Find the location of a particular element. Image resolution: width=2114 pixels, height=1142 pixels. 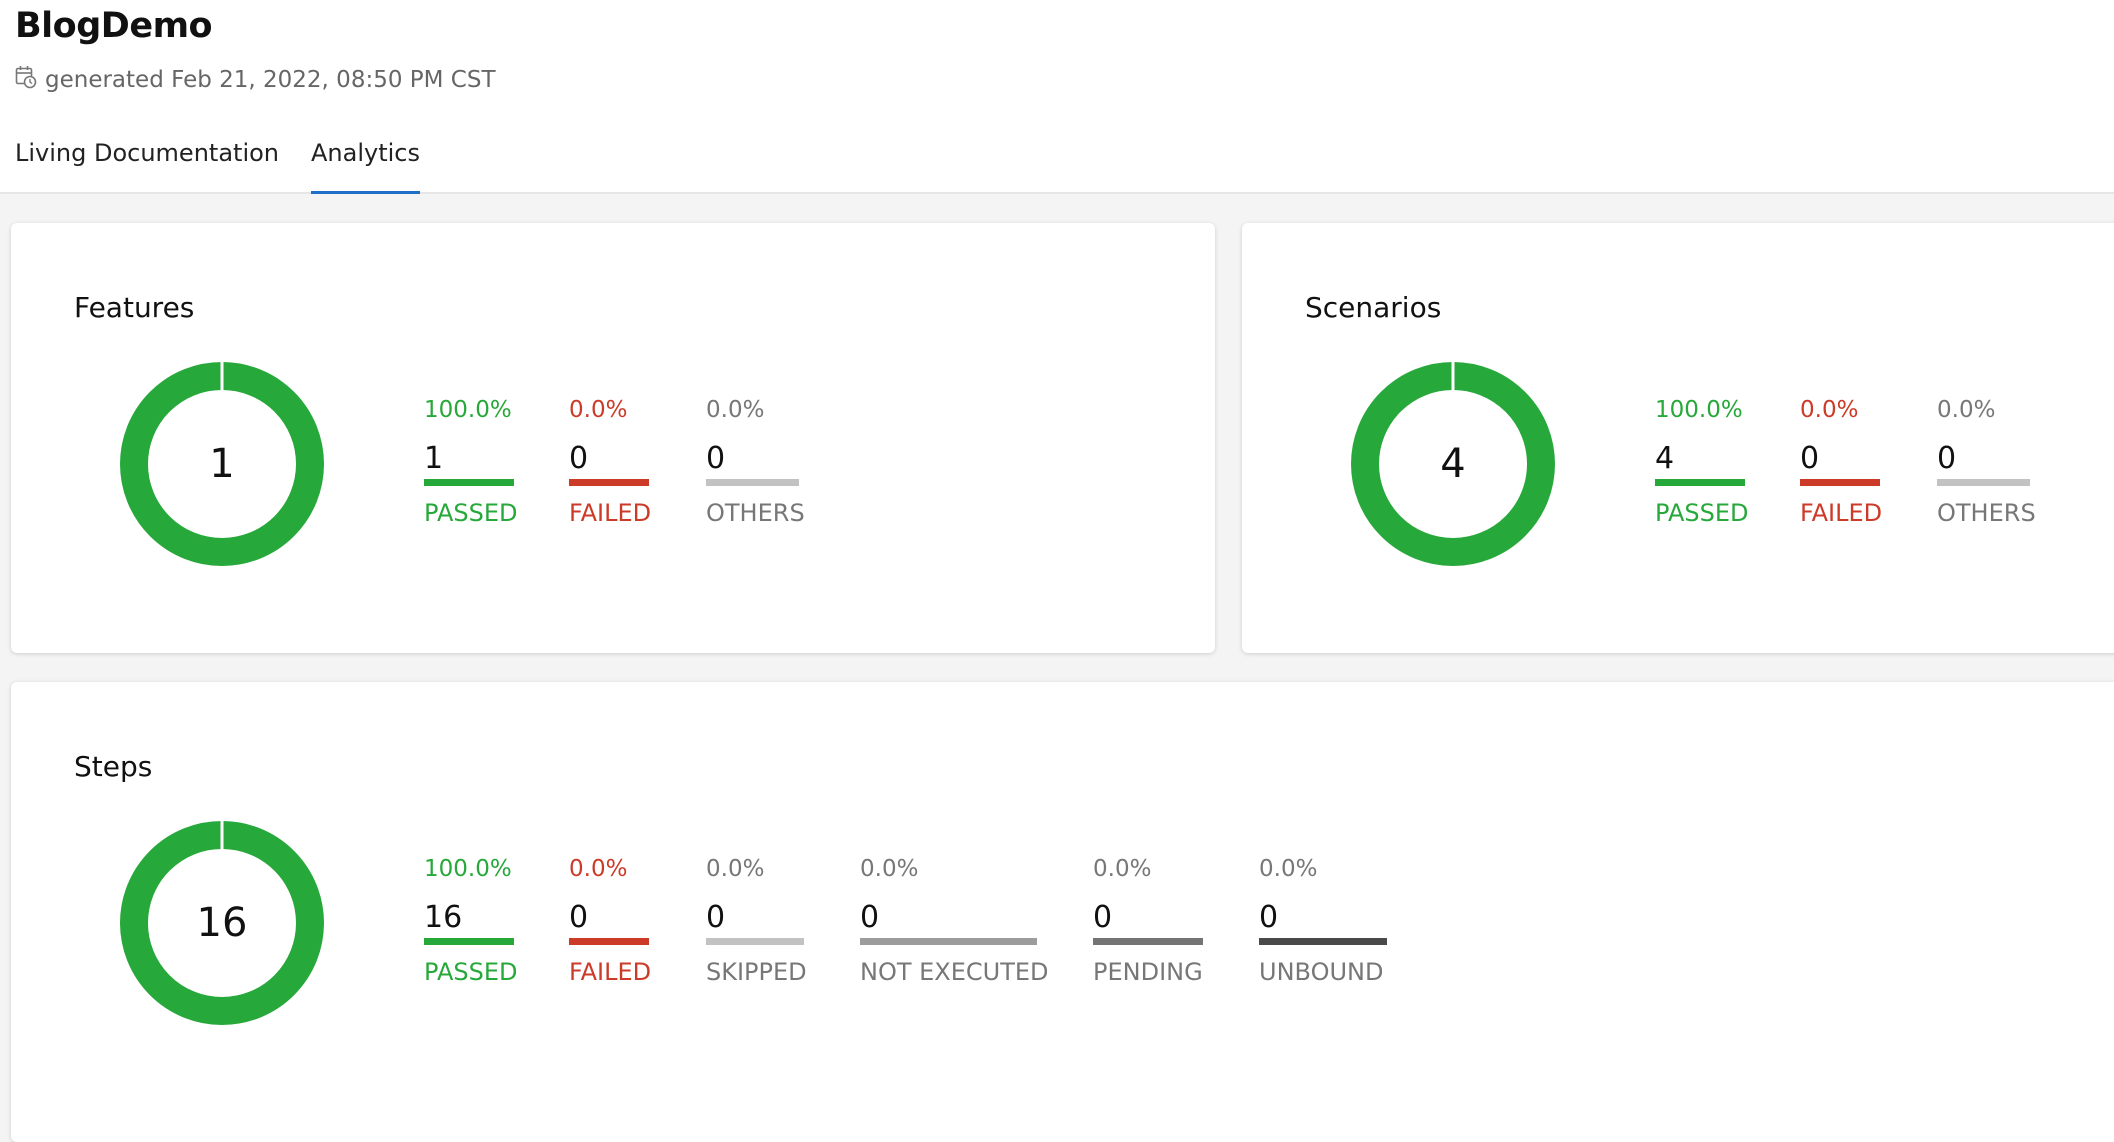

scenarios-others-bar is located at coordinates (1983, 482).